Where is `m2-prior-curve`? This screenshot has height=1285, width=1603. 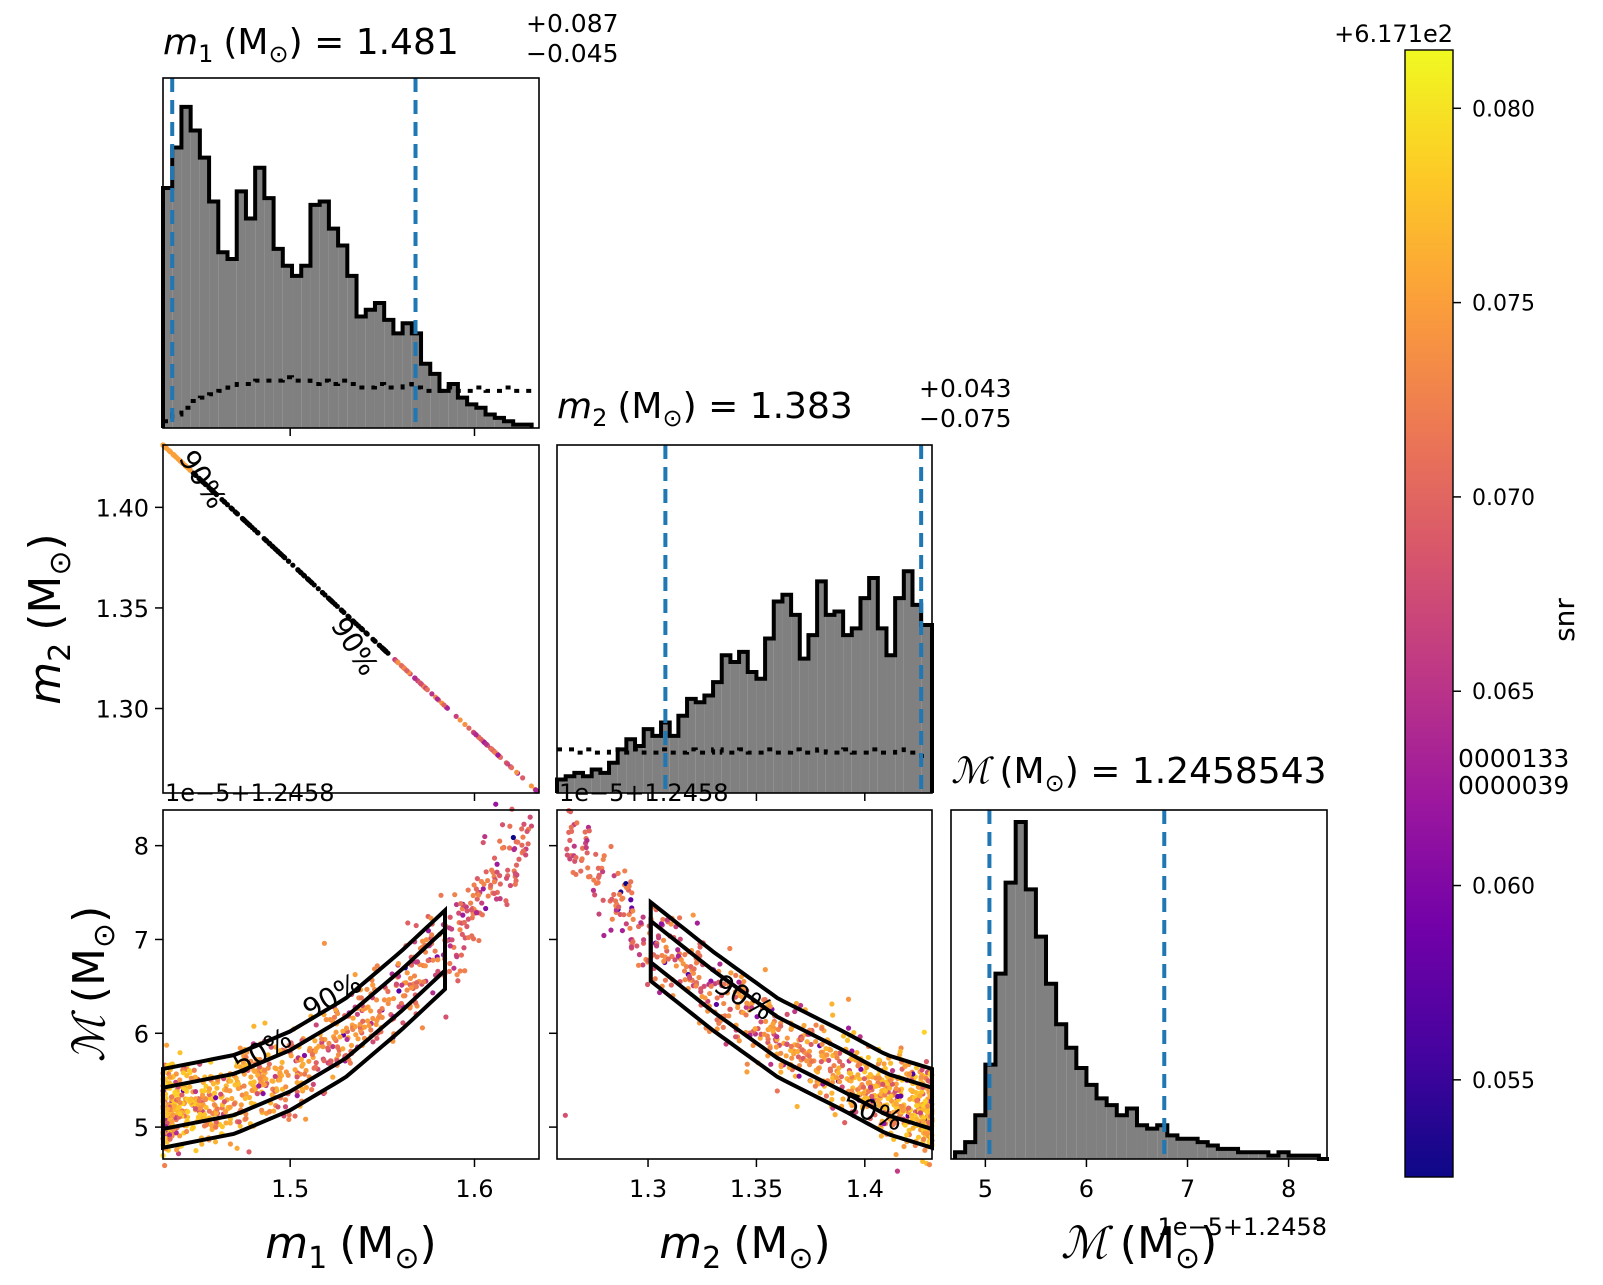
m2-prior-curve is located at coordinates (744, 753).